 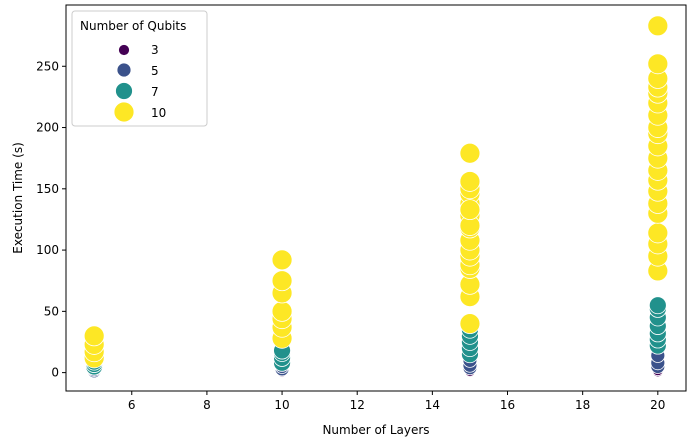 I want to click on x-tick-label: 8, so click(x=207, y=405).